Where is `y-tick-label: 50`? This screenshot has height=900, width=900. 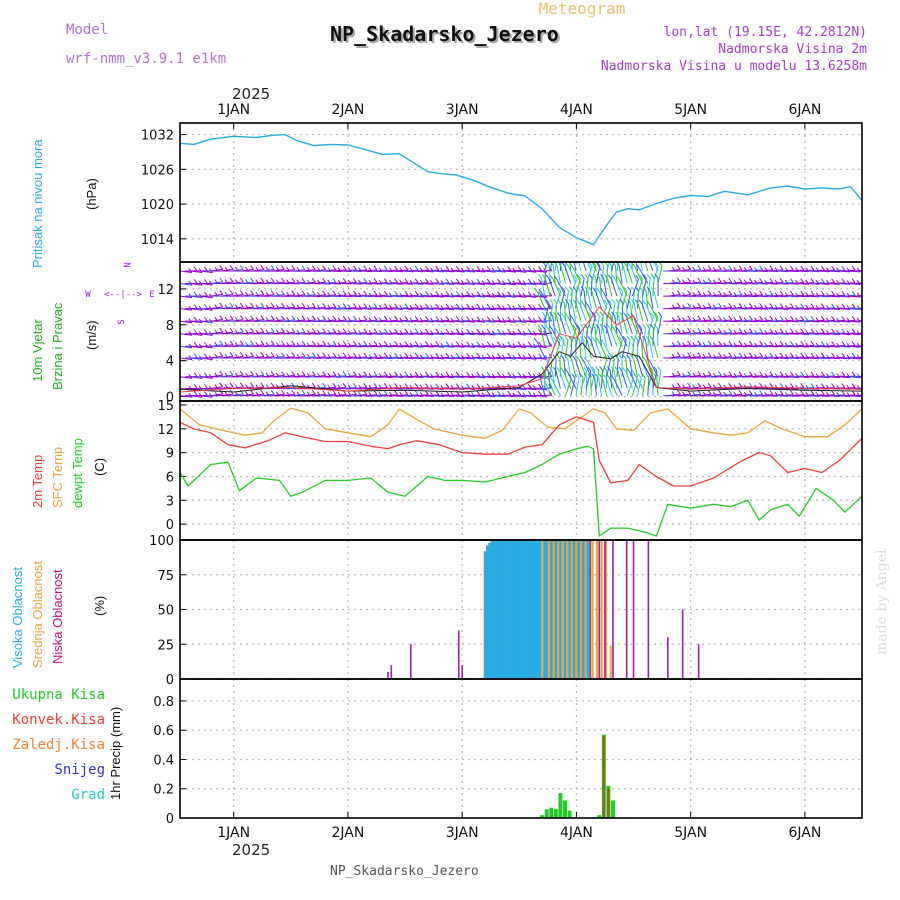
y-tick-label: 50 is located at coordinates (165, 611).